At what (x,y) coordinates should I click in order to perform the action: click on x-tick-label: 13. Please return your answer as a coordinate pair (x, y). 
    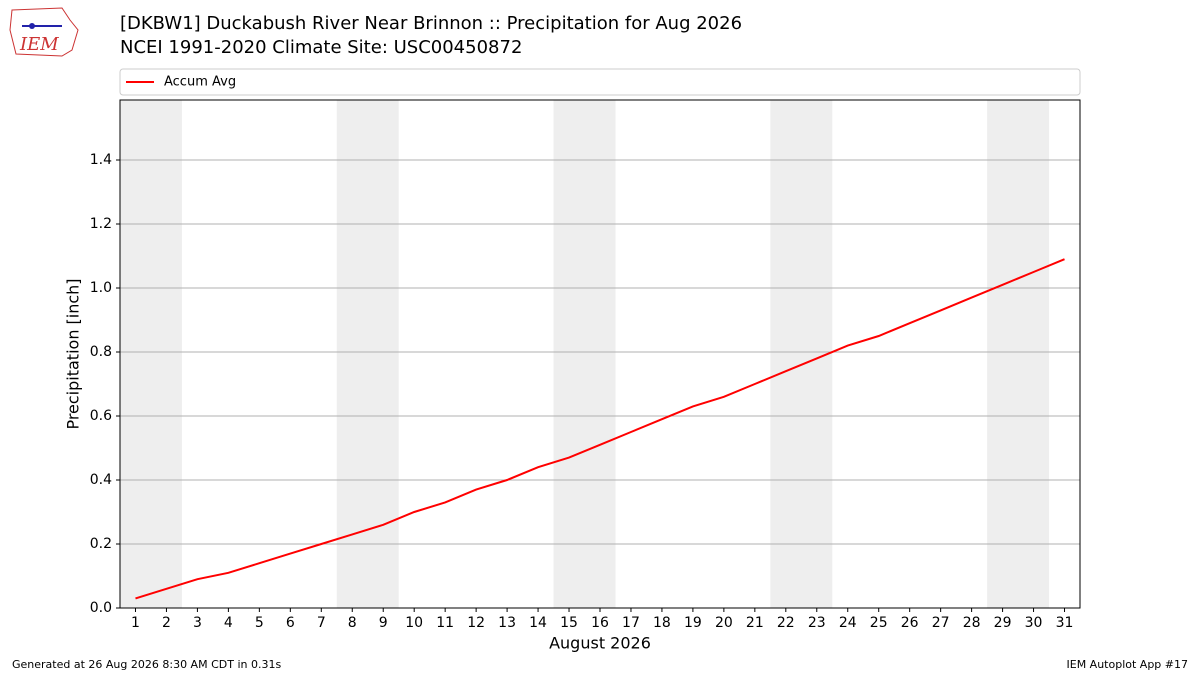
    Looking at the image, I should click on (507, 623).